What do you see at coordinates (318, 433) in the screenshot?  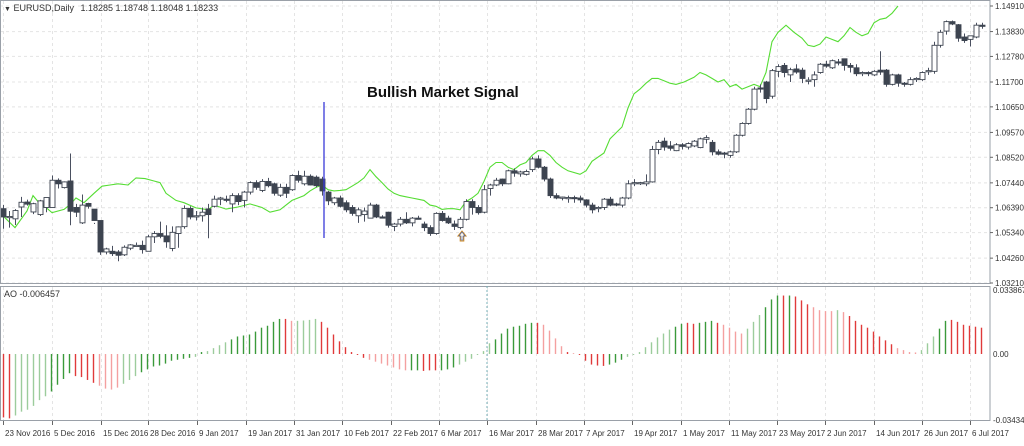 I see `svg-text: 31 Jan 2017` at bounding box center [318, 433].